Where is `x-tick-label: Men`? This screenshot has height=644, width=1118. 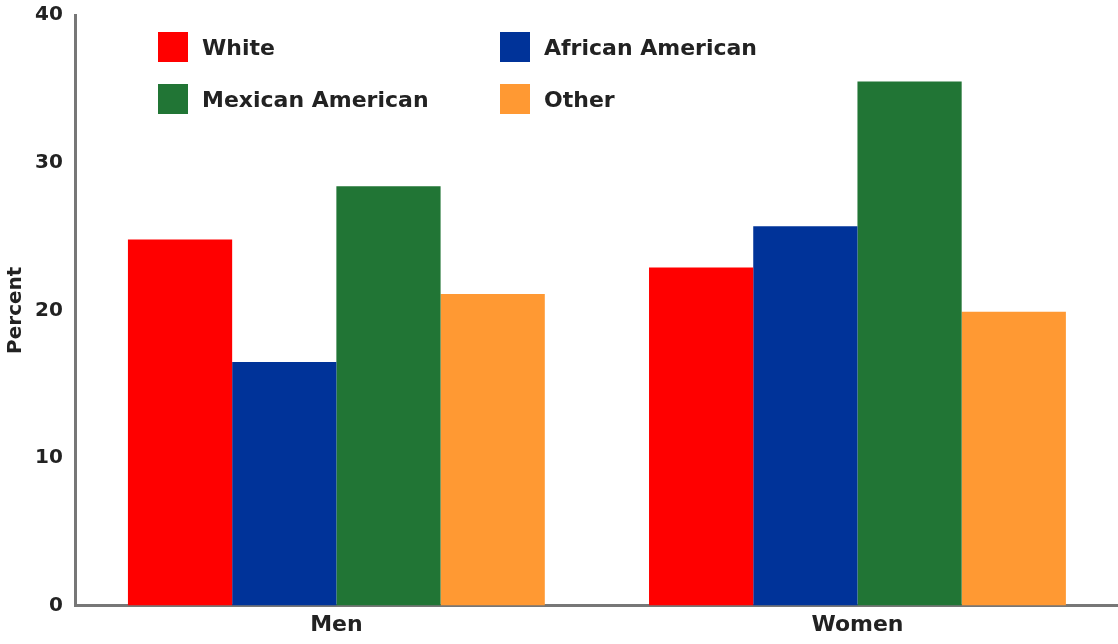 x-tick-label: Men is located at coordinates (336, 623).